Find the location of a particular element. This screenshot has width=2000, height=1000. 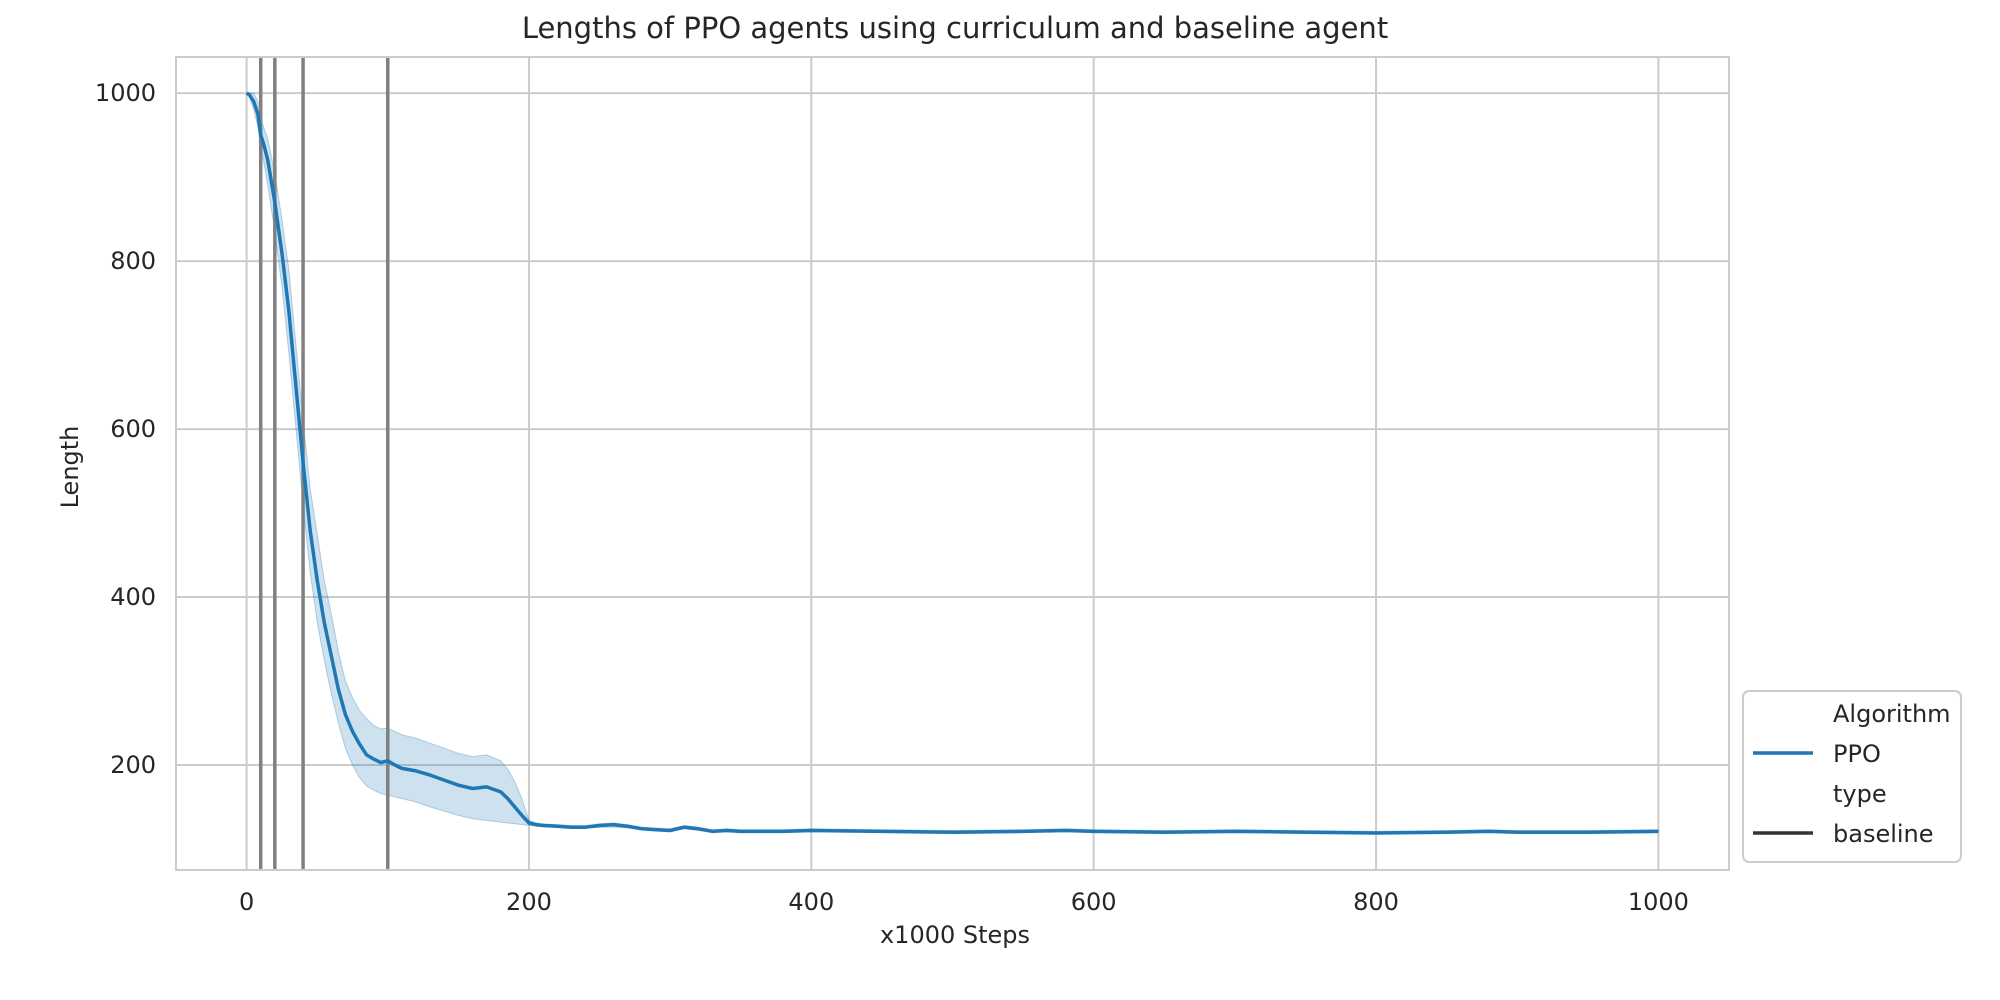

x-axis-label: x1000 Steps is located at coordinates (955, 935).